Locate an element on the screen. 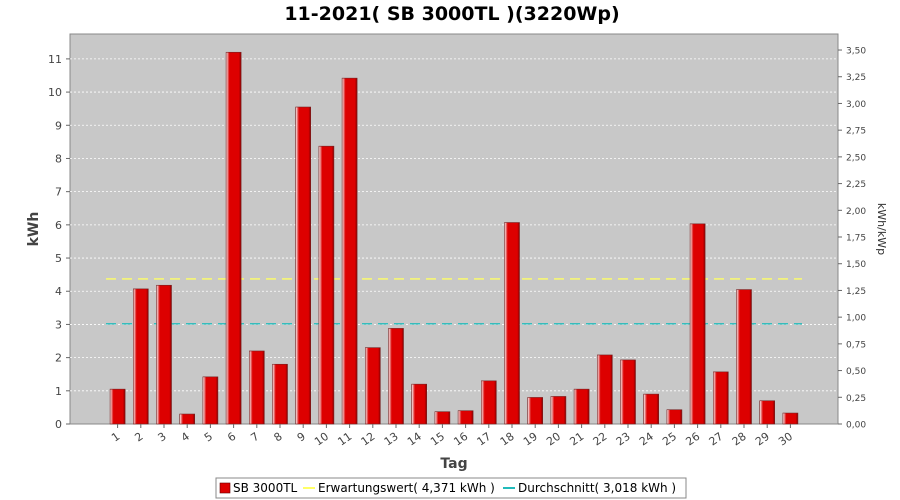 The image size is (900, 500). y-axis-label-right: kWh/kWp is located at coordinates (881, 229).